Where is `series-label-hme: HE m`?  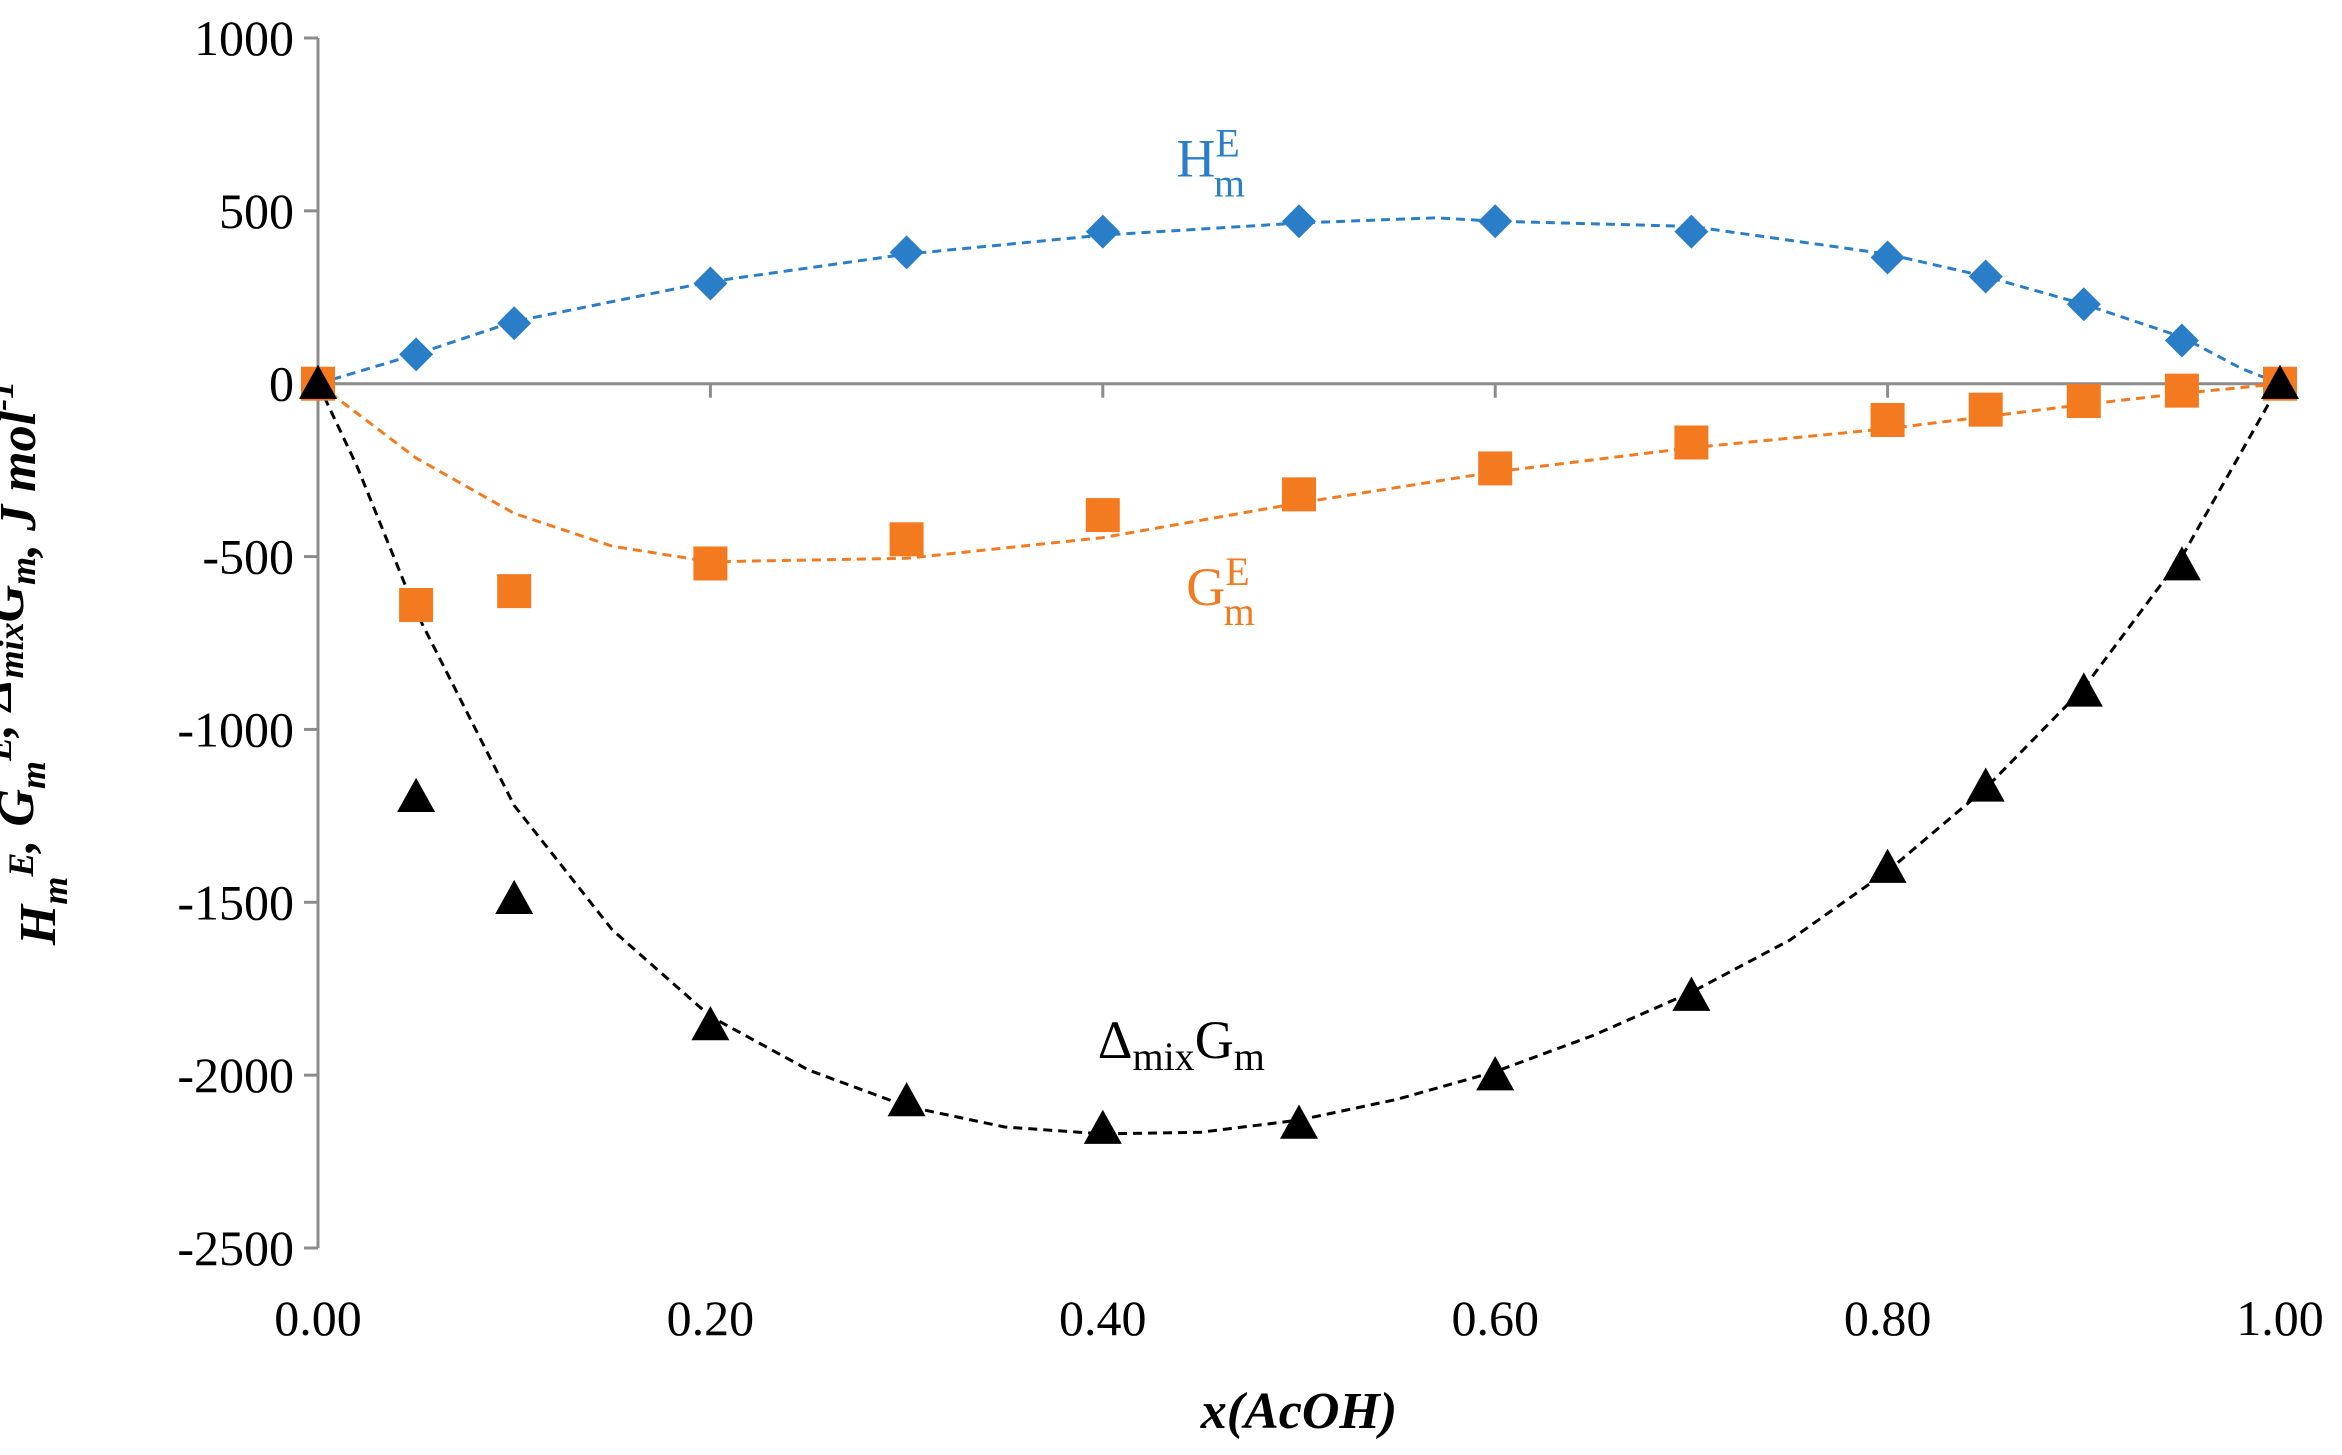 series-label-hme: HE m is located at coordinates (1210, 162).